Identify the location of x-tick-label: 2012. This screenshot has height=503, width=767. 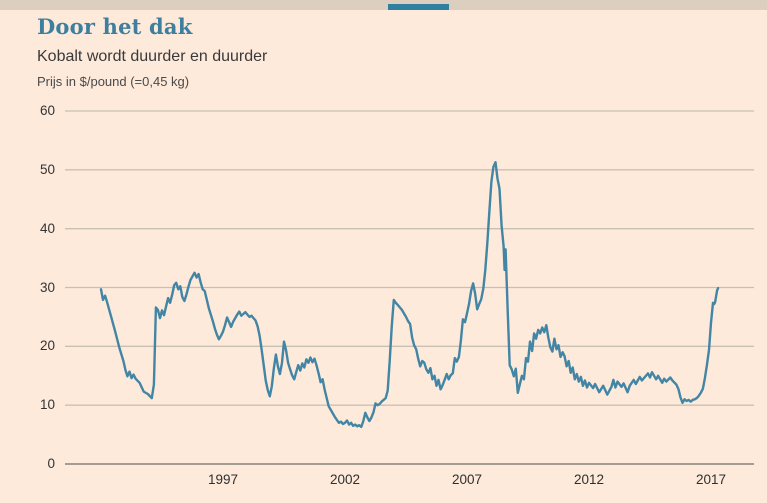
(589, 479).